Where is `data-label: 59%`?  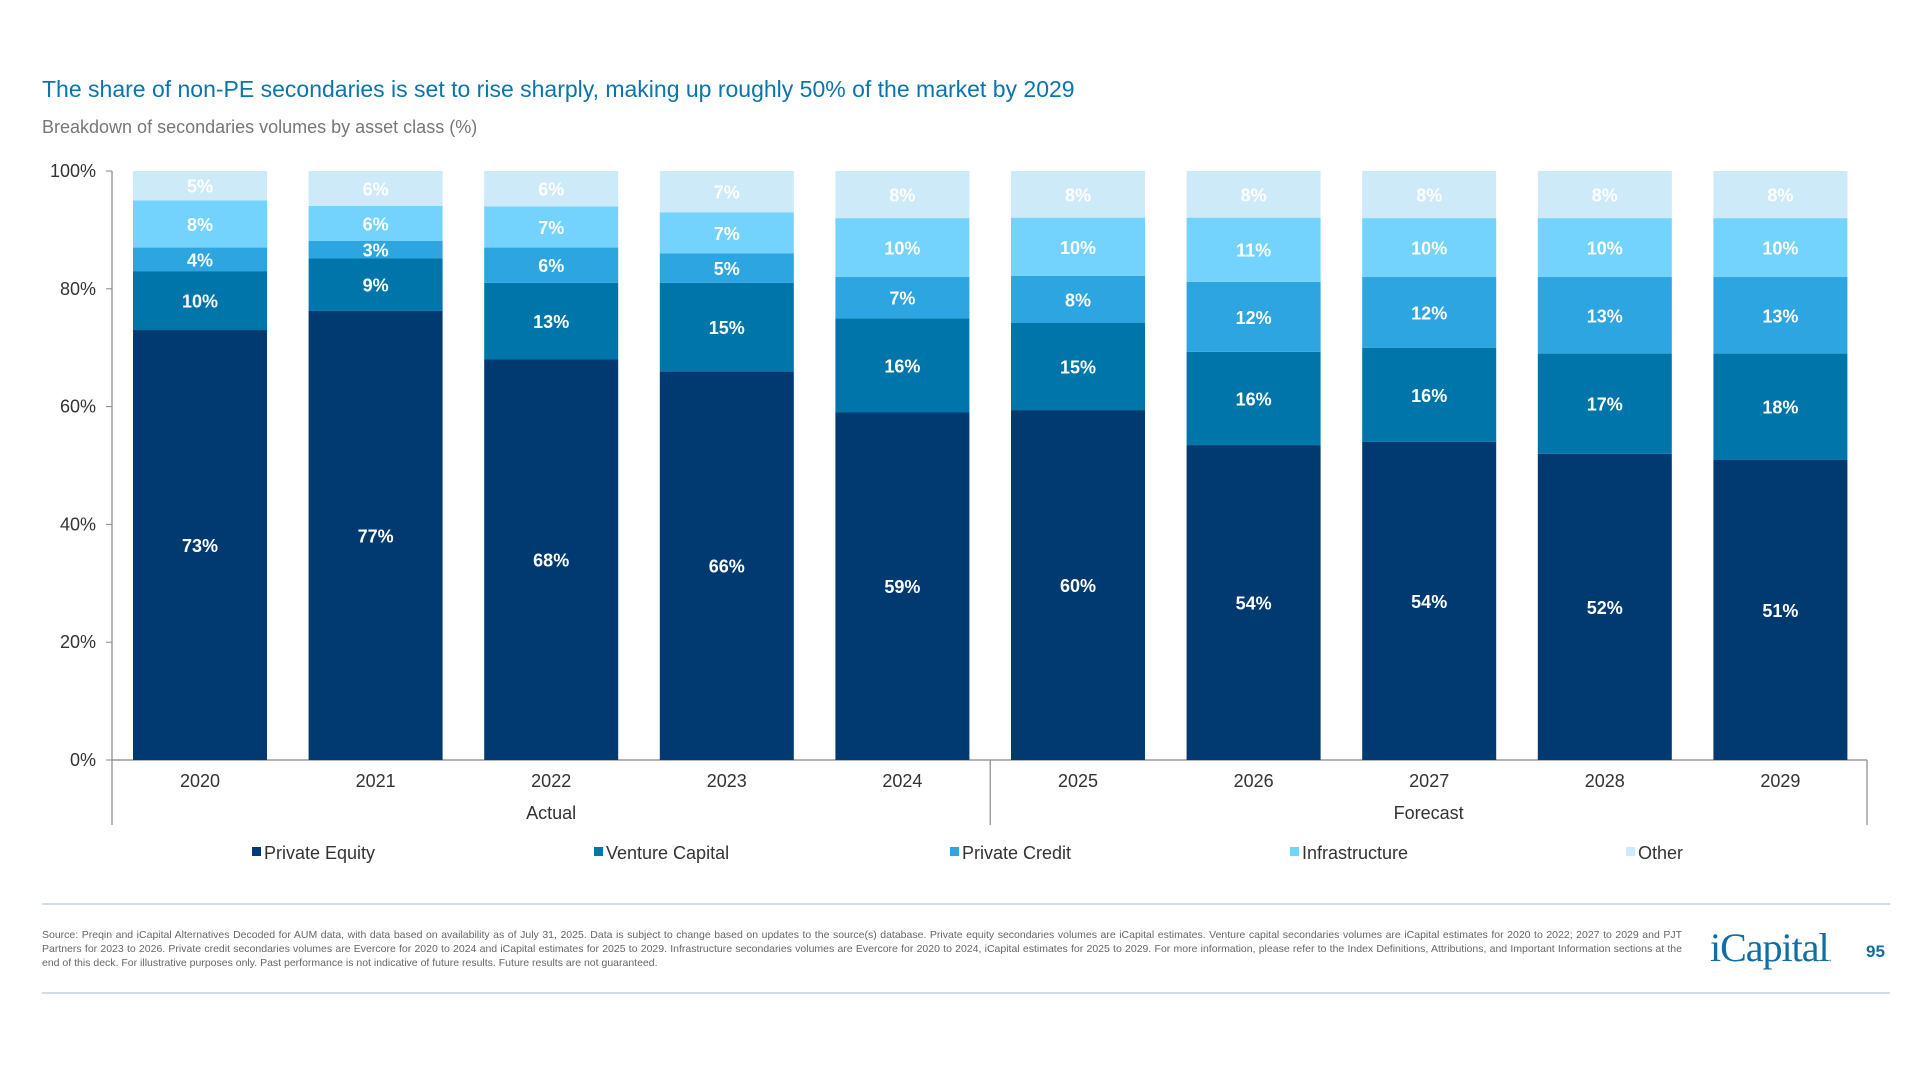 data-label: 59% is located at coordinates (902, 587).